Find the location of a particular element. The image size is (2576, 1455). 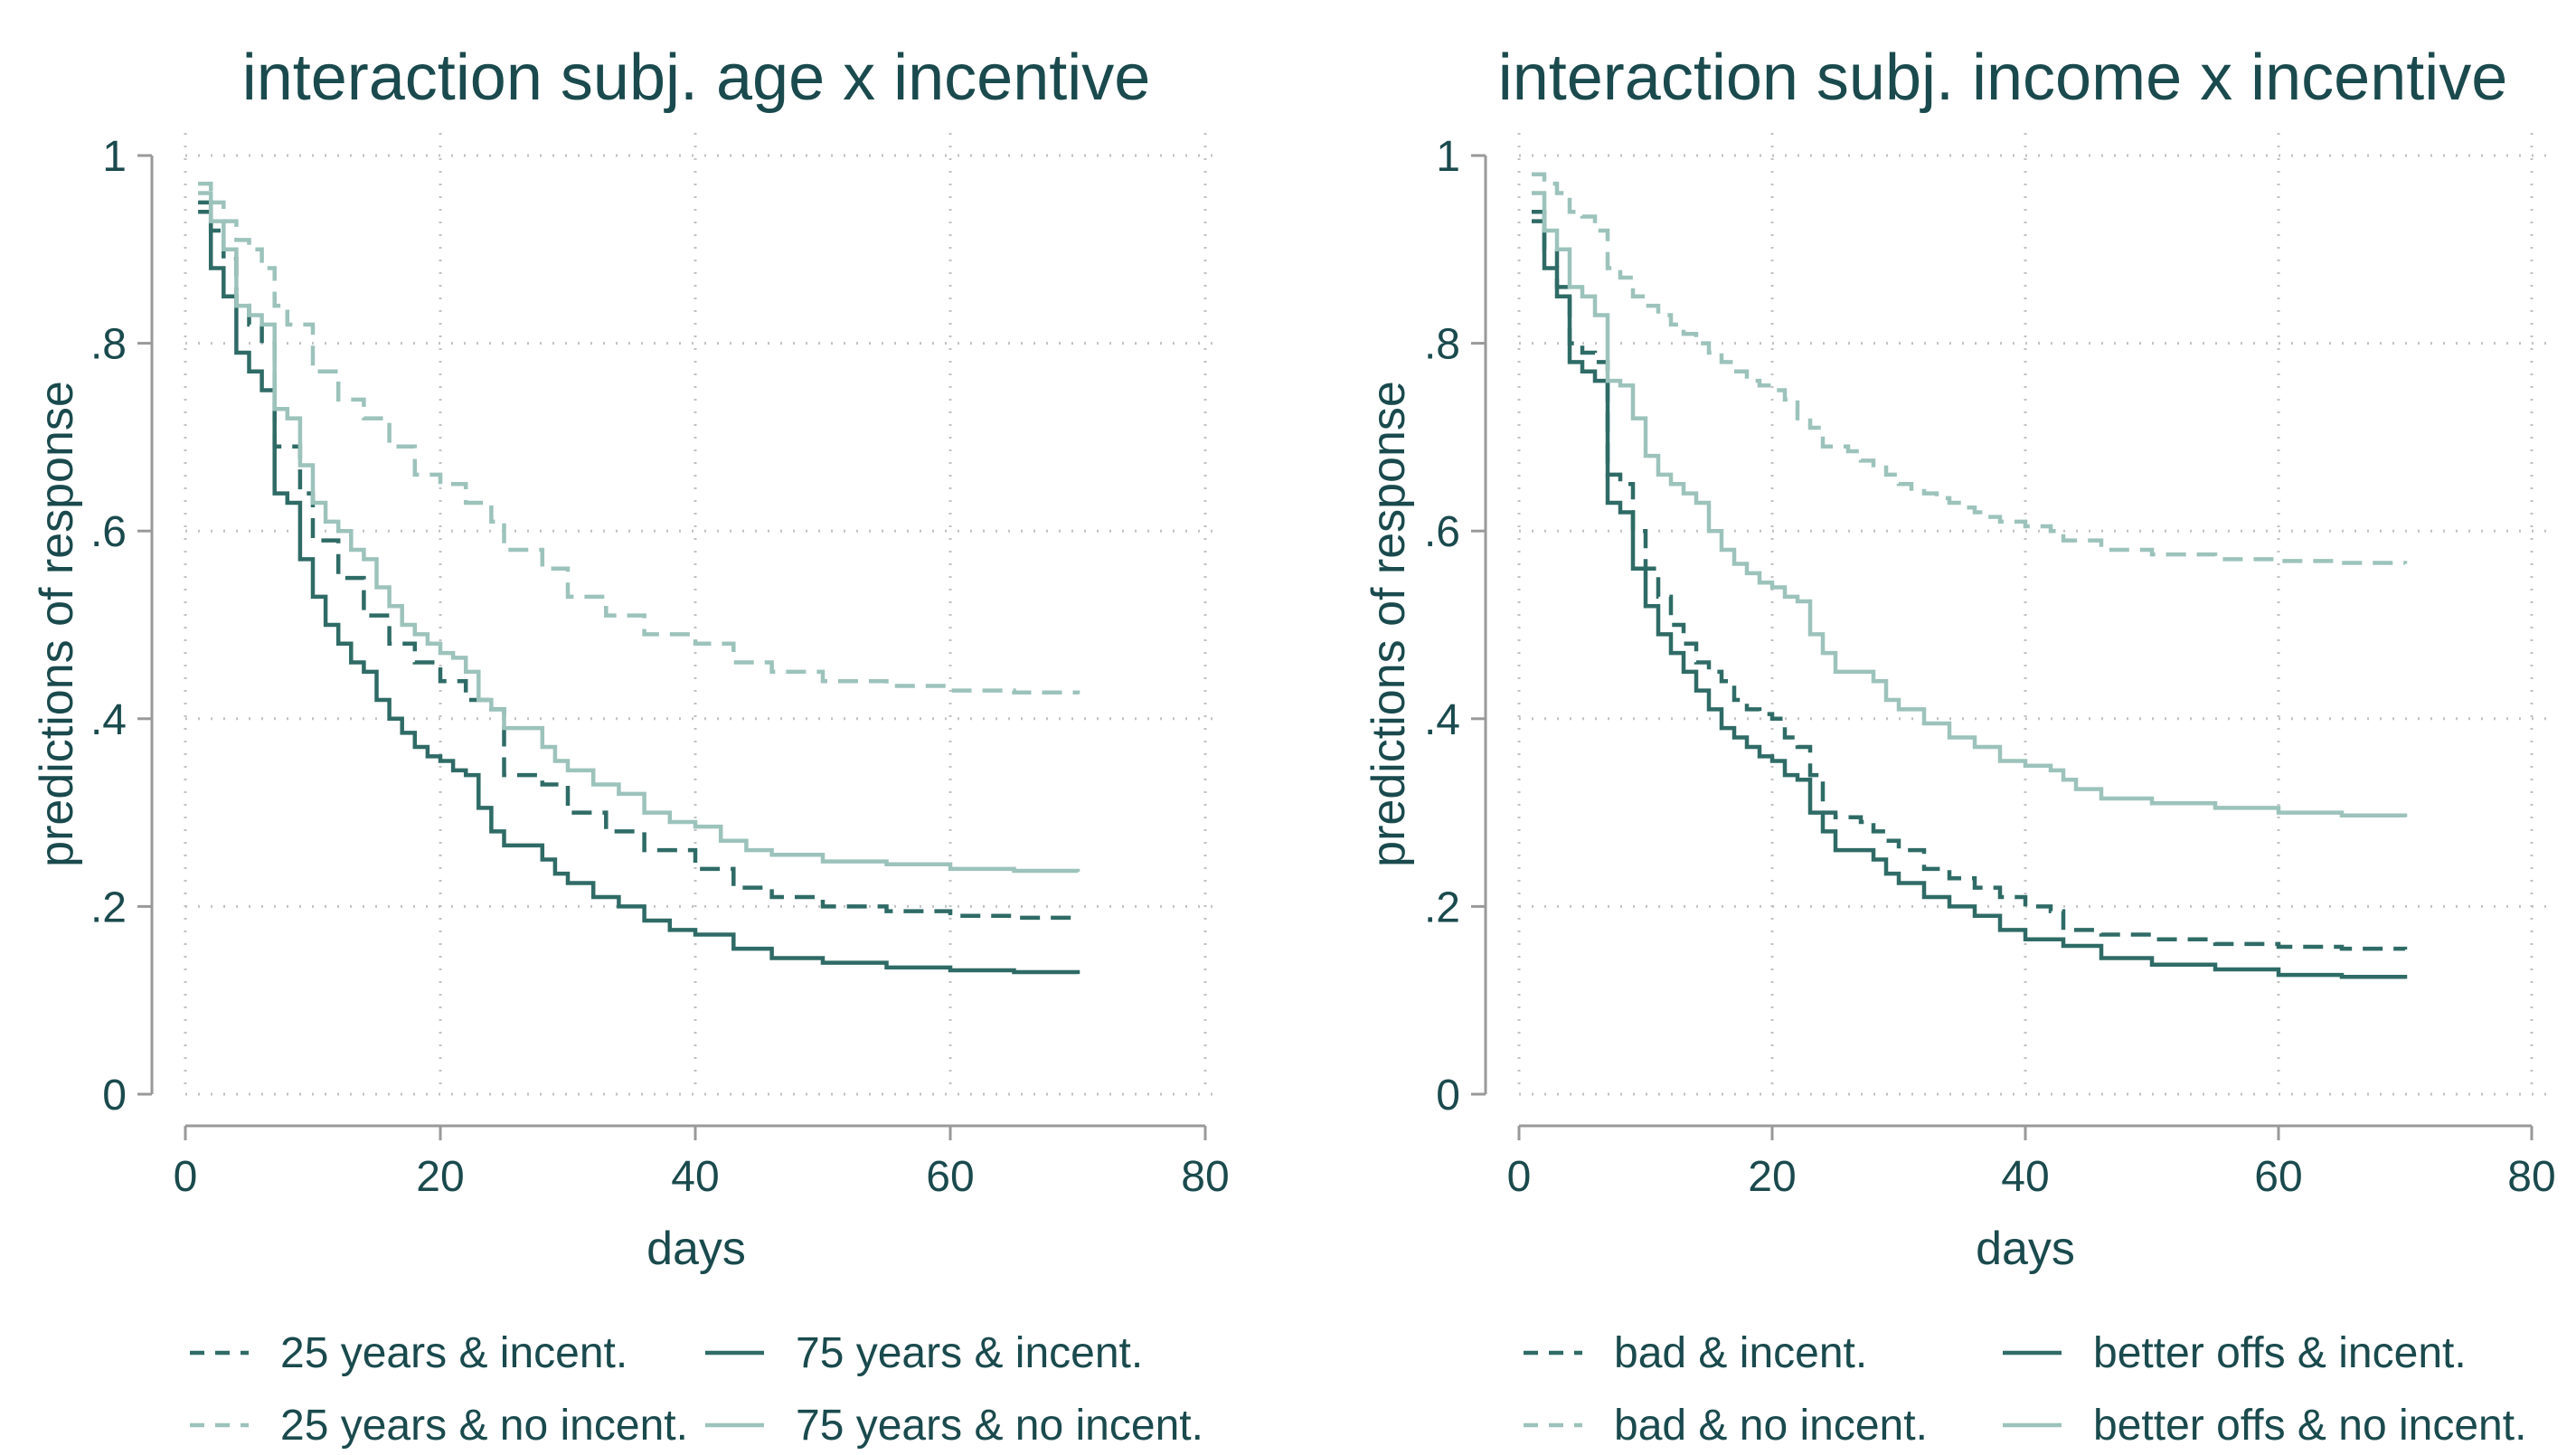

legend-label: 25 years & incent. is located at coordinates (453, 1353).